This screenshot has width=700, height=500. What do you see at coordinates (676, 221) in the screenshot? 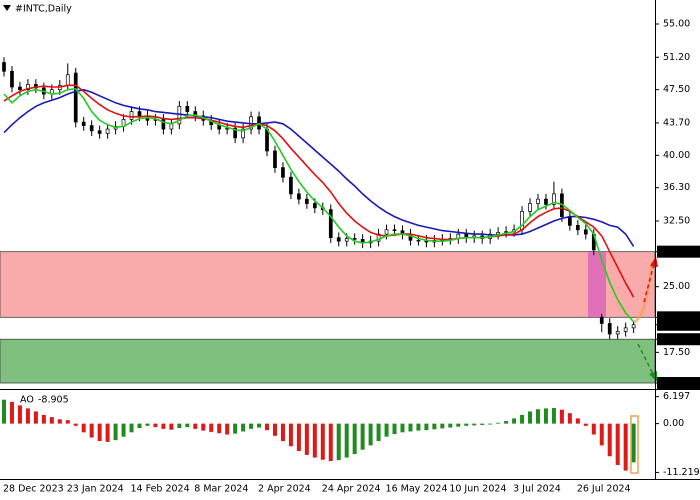
I see `y-tick-label: 32.50` at bounding box center [676, 221].